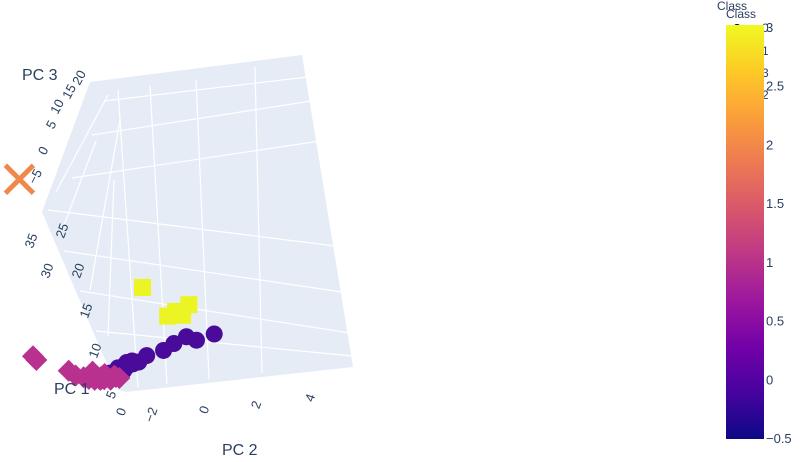 The width and height of the screenshot is (812, 462). Describe the element at coordinates (779, 233) in the screenshot. I see `colorbar-tick-labels: 3 2.5 2 1.5 1 0.5 0 −0.5` at that location.